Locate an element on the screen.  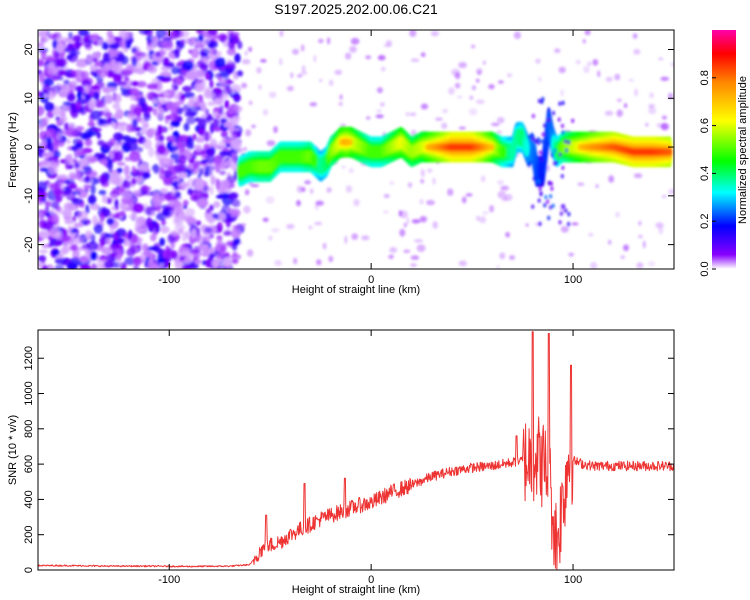
colorbar-gradient is located at coordinates (724, 149).